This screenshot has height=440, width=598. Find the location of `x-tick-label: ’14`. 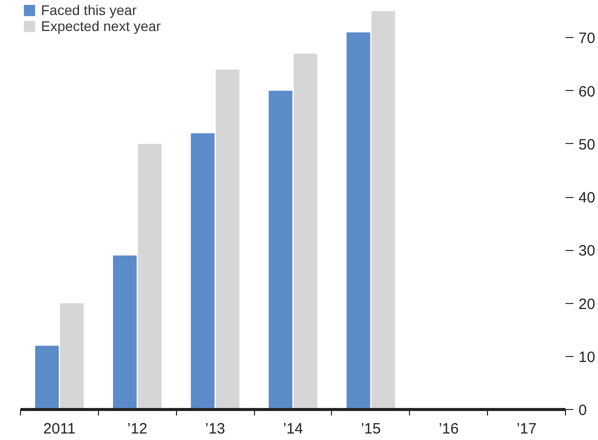

x-tick-label: ’14 is located at coordinates (293, 429).